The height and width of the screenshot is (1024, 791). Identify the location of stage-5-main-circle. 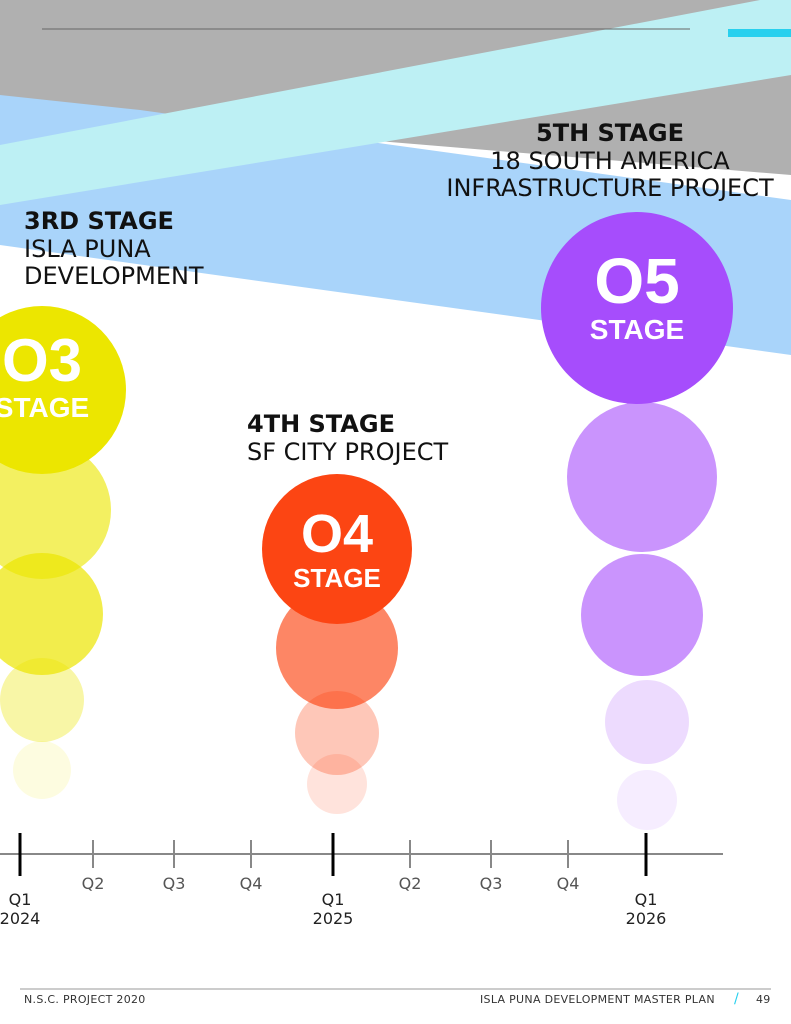
(637, 308).